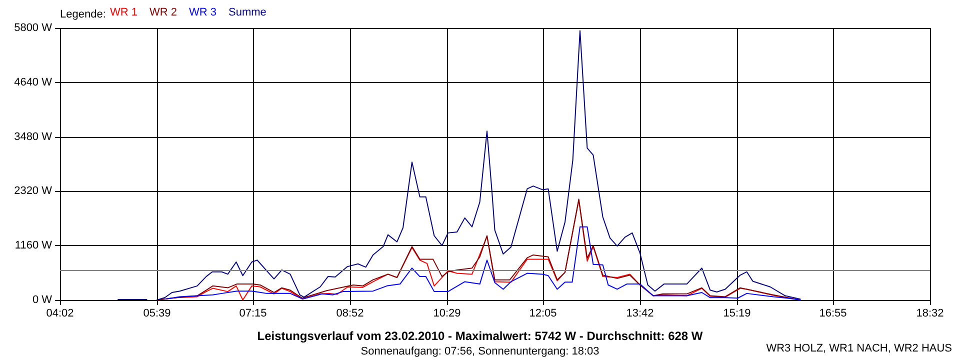  I want to click on y-tick-label: 4640 W, so click(33, 82).